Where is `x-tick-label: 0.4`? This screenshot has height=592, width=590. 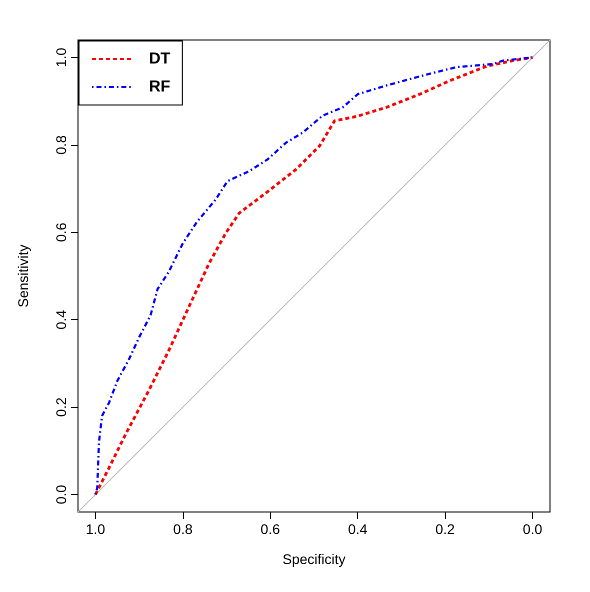 x-tick-label: 0.4 is located at coordinates (358, 529).